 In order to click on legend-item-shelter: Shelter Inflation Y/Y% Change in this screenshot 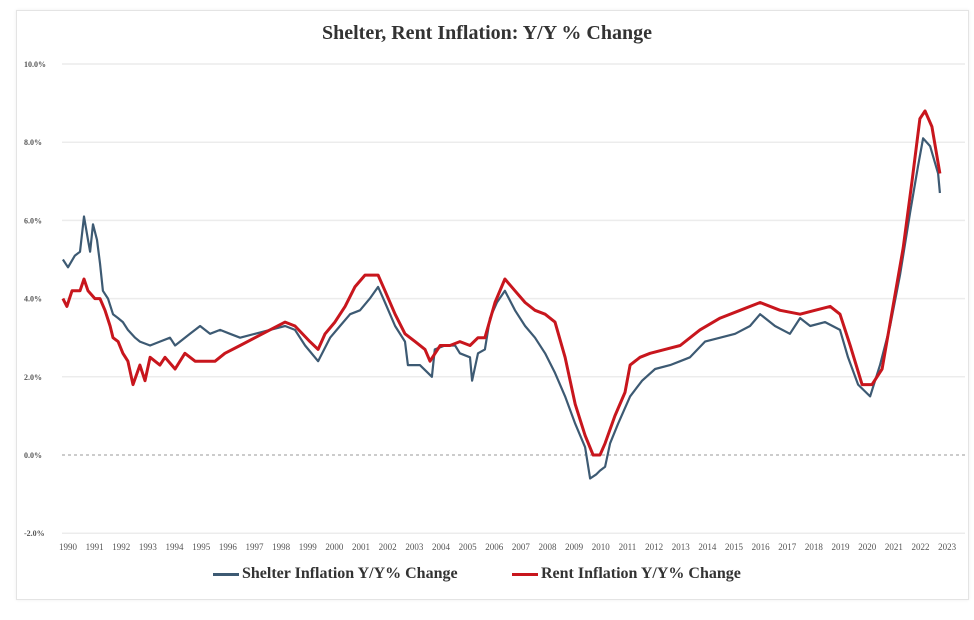, I will do `click(335, 574)`.